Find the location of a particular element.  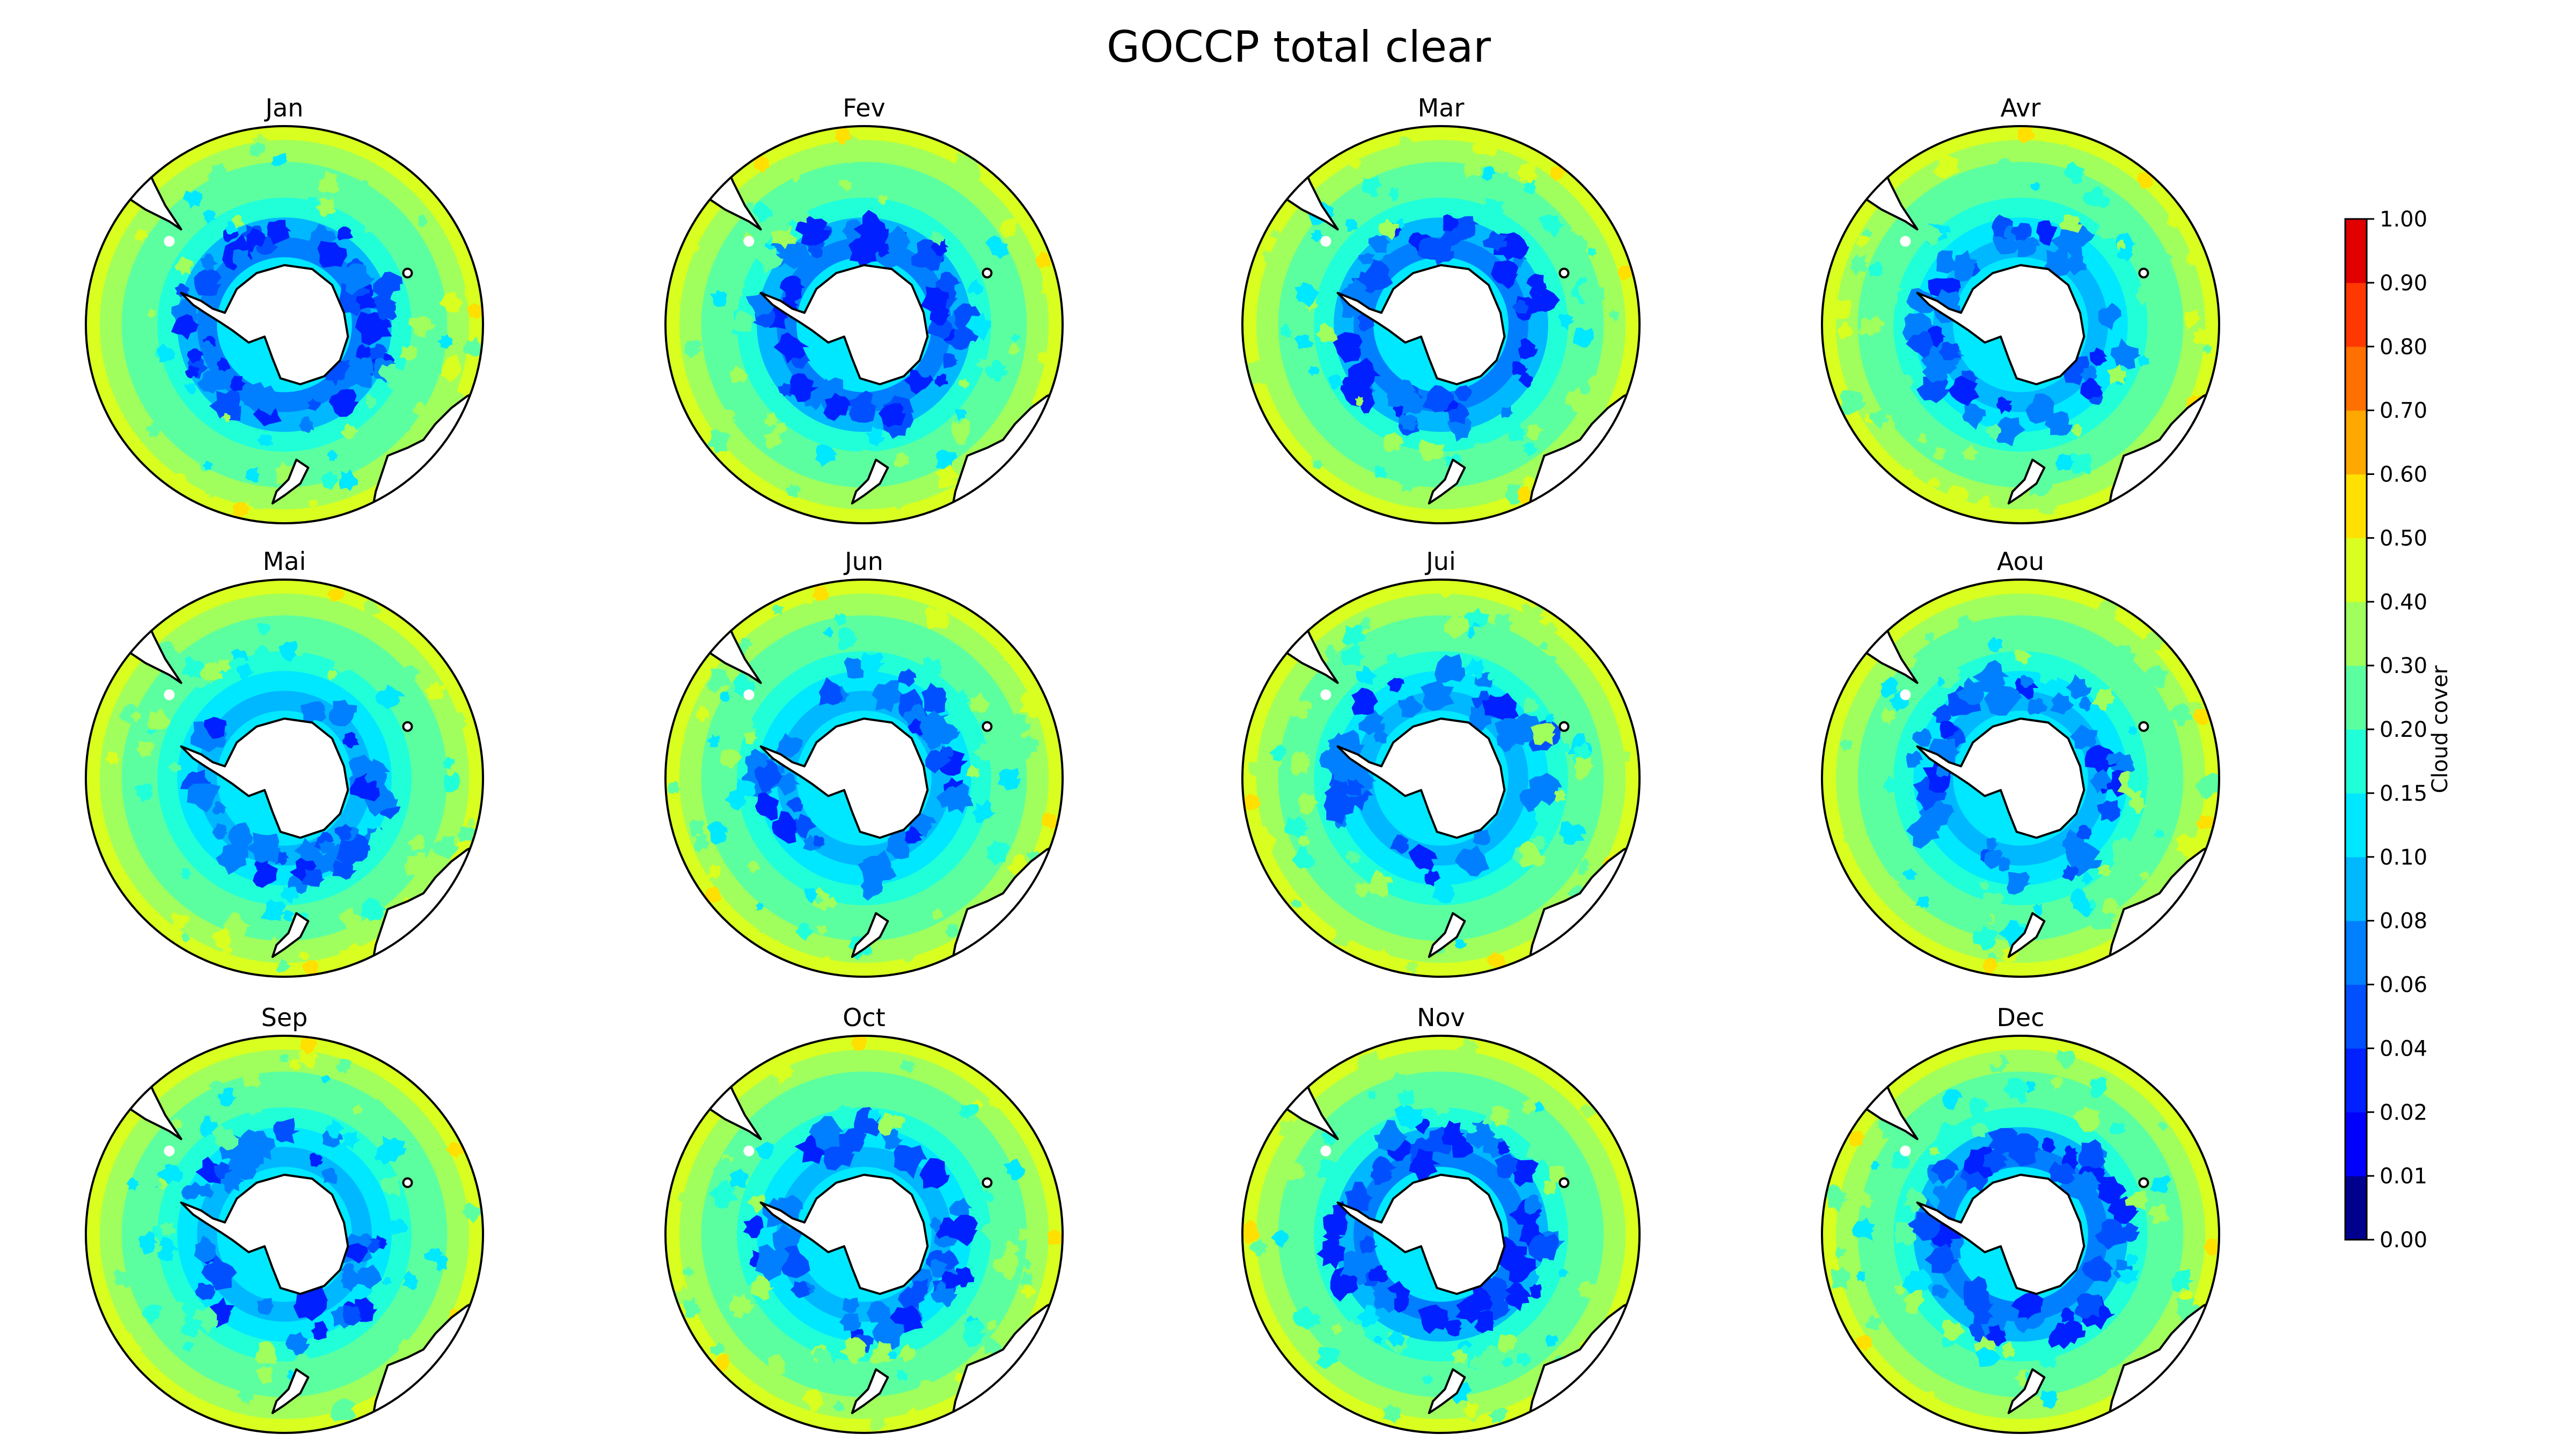

panel-title: Mar is located at coordinates (1441, 107).